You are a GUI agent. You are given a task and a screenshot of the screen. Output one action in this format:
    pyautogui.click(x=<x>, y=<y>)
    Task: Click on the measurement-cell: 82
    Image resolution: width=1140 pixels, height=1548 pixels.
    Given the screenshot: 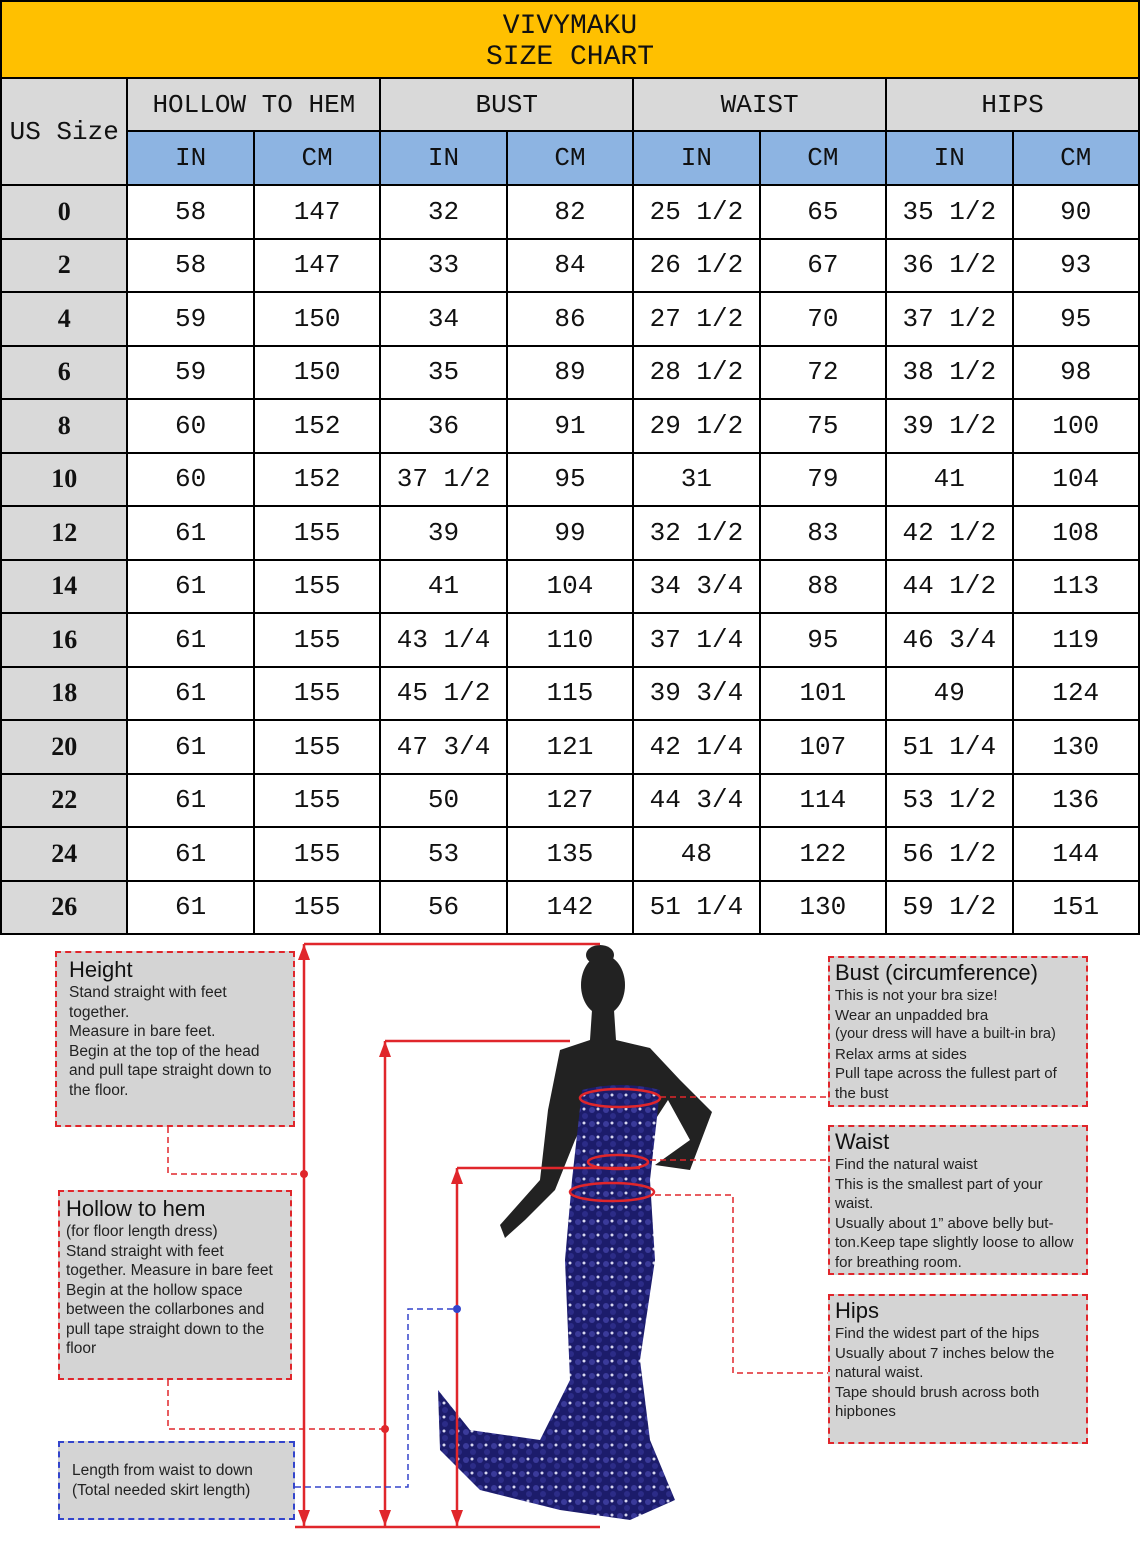 What is the action you would take?
    pyautogui.click(x=570, y=212)
    